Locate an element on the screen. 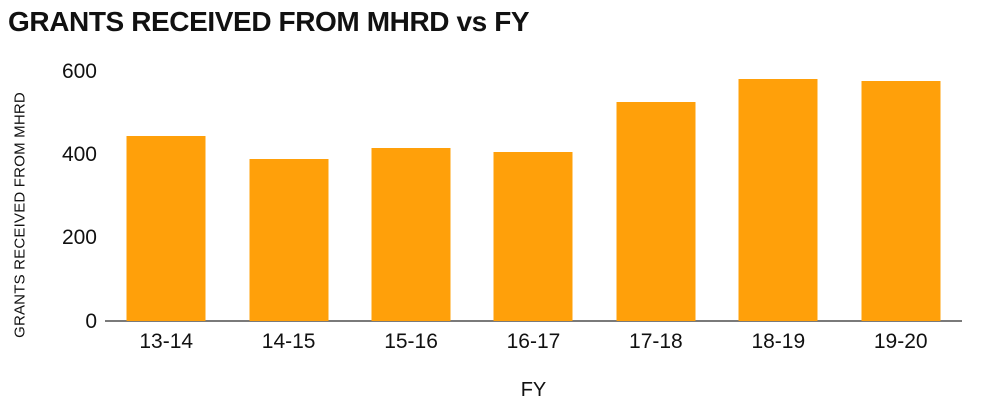 Image resolution: width=983 pixels, height=412 pixels. y-tick-label: 200 is located at coordinates (79, 238).